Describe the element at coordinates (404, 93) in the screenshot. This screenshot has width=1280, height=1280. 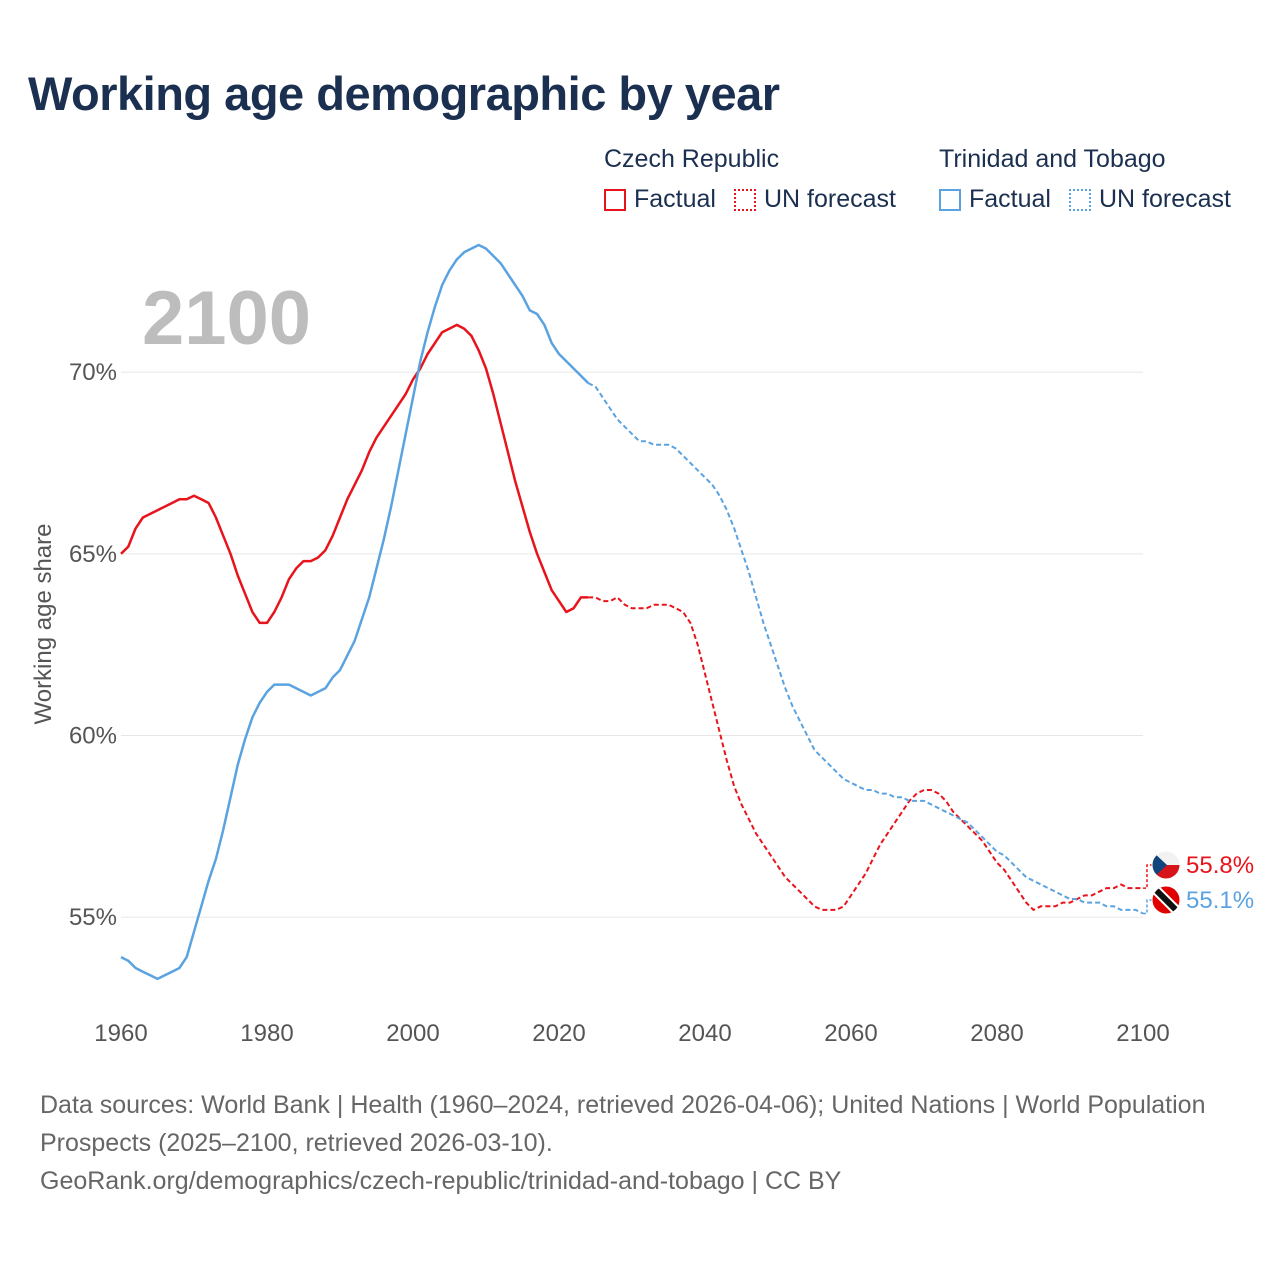
I see `chart-title: Working age demographic by year` at that location.